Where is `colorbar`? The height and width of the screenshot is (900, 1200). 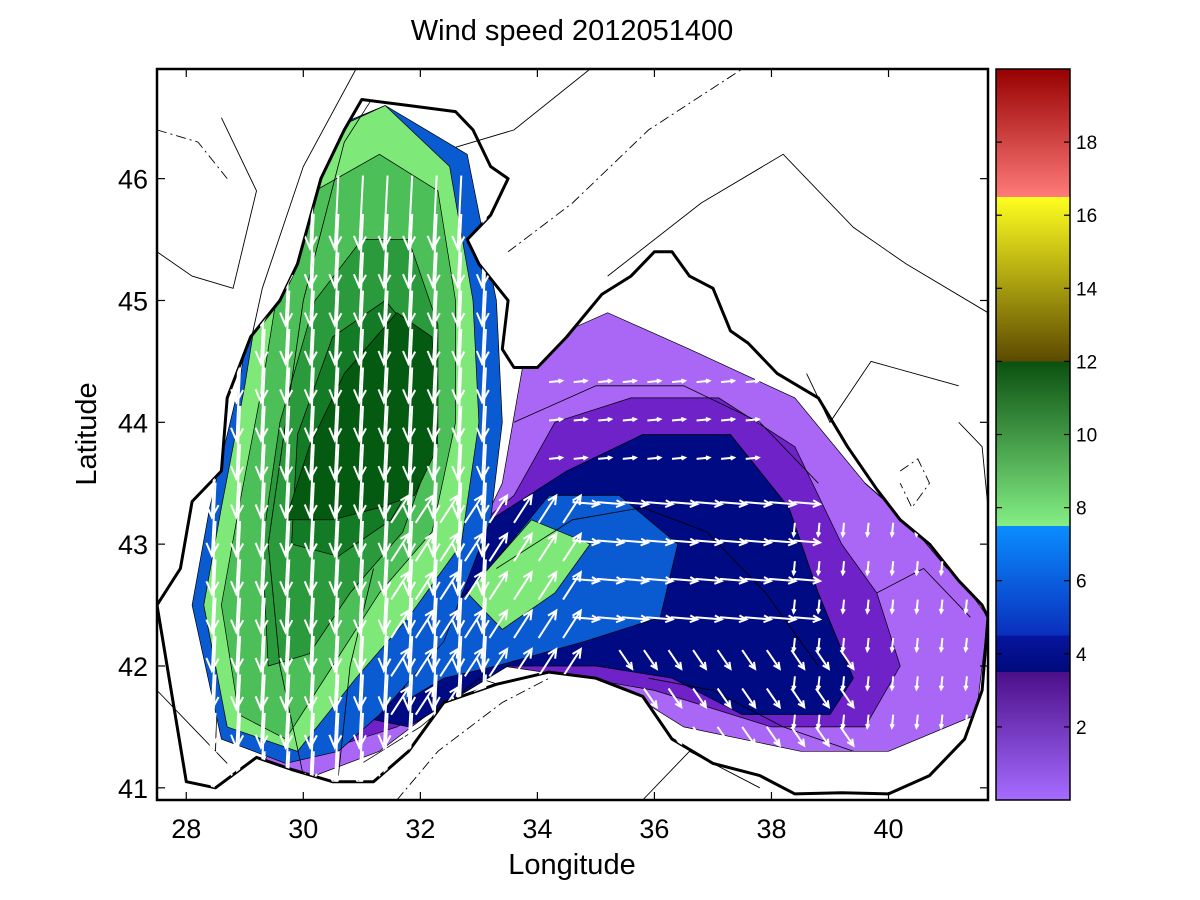
colorbar is located at coordinates (1033, 434).